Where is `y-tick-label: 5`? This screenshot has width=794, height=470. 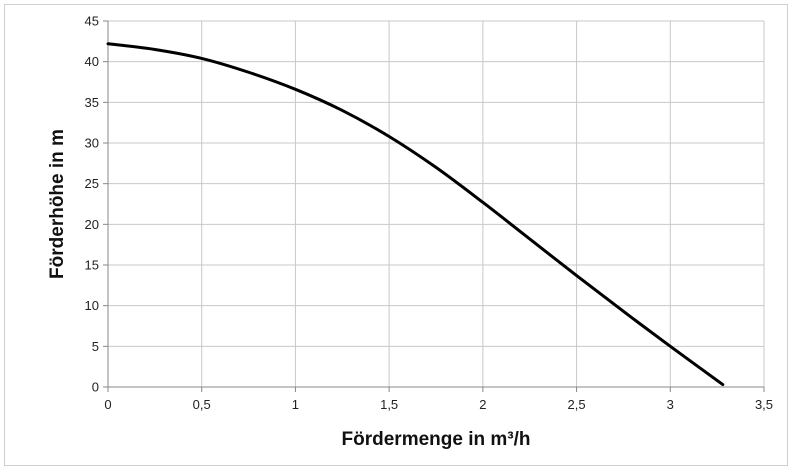 y-tick-label: 5 is located at coordinates (95, 346).